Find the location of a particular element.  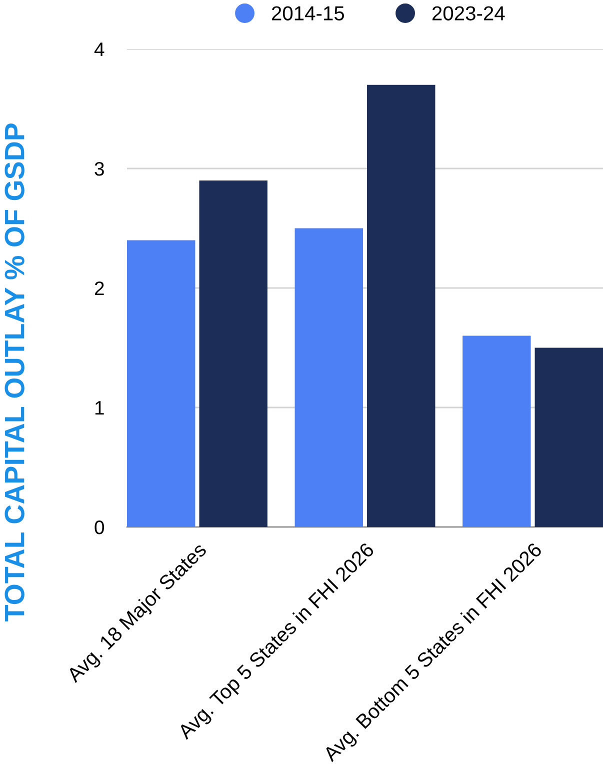

y-axis-title: TOTAL CAPITAL OUTLAY % OF GSDP is located at coordinates (14, 373).